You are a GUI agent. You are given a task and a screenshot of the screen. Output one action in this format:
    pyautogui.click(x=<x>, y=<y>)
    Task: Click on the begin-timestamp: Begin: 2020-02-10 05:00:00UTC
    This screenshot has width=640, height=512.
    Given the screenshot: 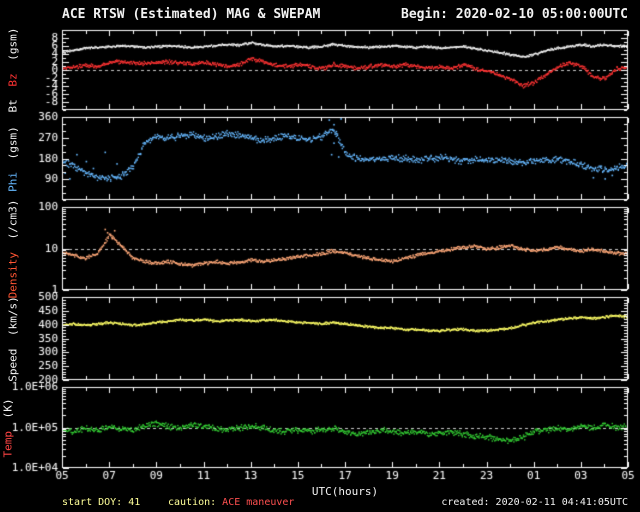 What is the action you would take?
    pyautogui.click(x=514, y=14)
    